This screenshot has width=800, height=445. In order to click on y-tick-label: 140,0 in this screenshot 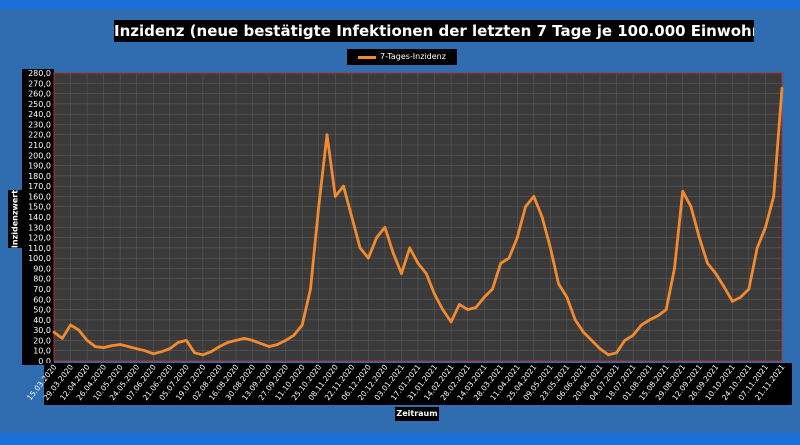, I will do `click(39, 217)`.